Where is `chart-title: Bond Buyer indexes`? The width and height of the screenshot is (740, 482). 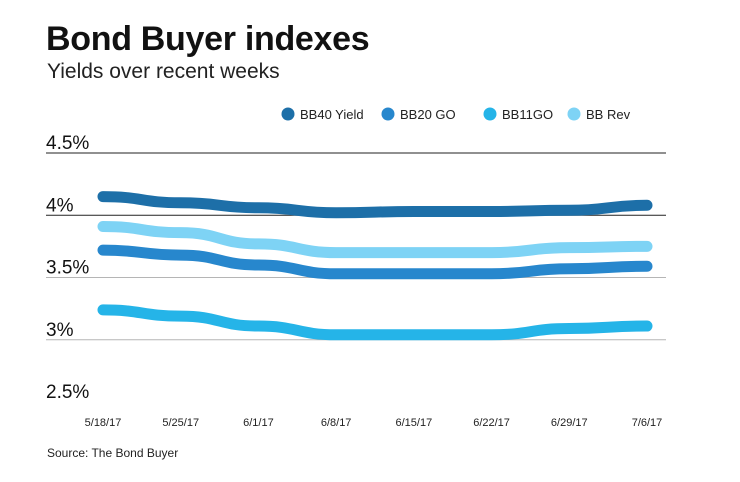 chart-title: Bond Buyer indexes is located at coordinates (208, 39).